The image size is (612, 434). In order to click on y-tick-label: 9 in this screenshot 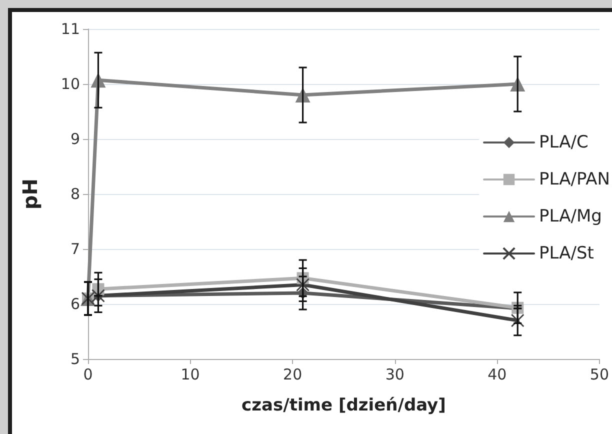, I will do `click(75, 139)`.